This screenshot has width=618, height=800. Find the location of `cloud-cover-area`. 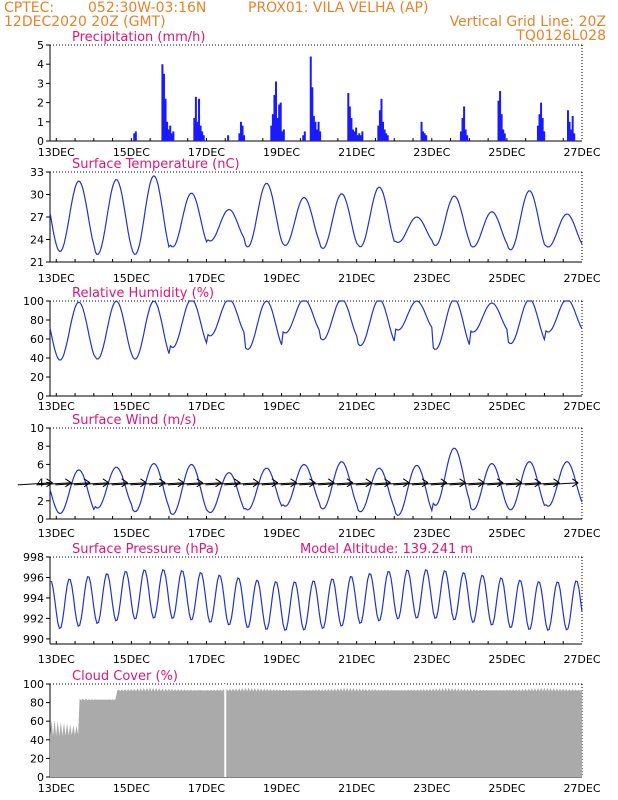

cloud-cover-area is located at coordinates (316, 732).